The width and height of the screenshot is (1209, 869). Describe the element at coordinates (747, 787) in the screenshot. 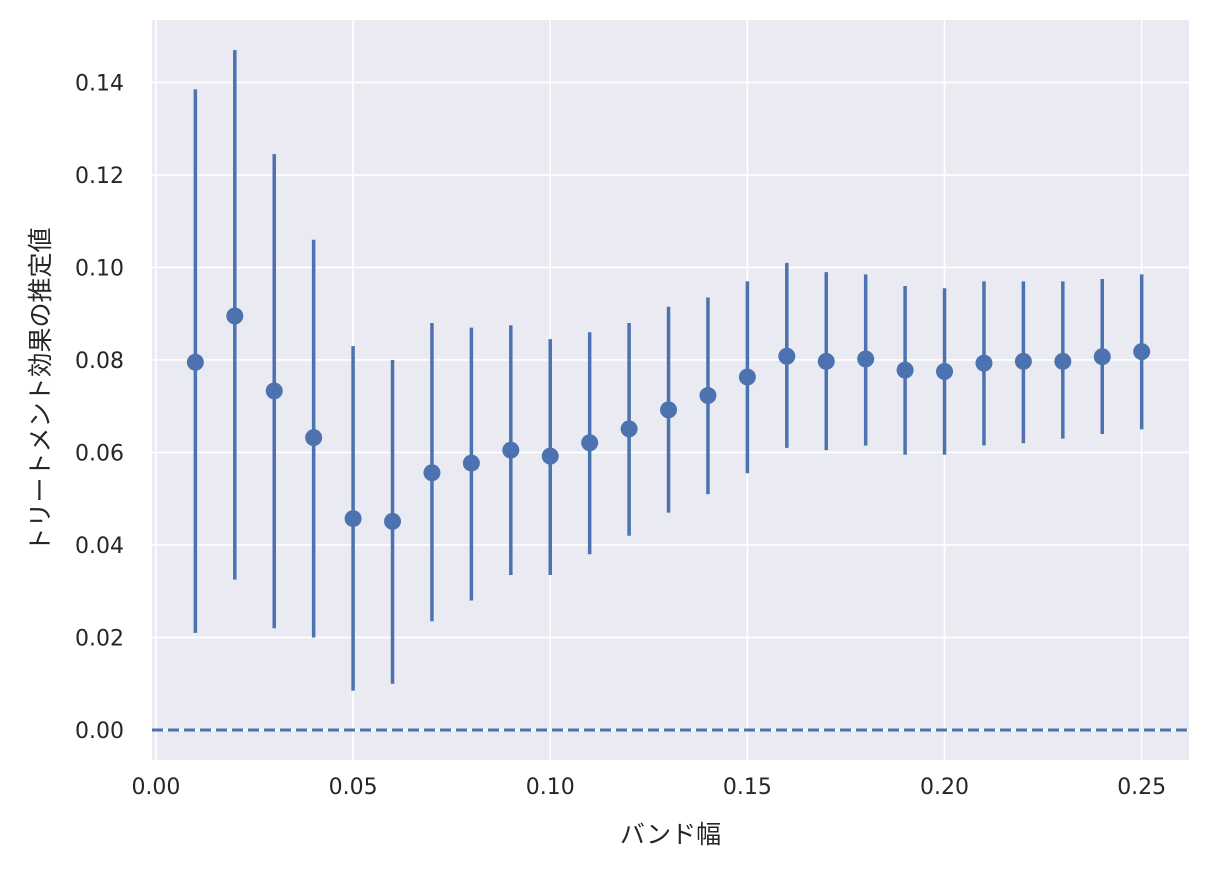

I see `x-tick-label: 0.15` at that location.